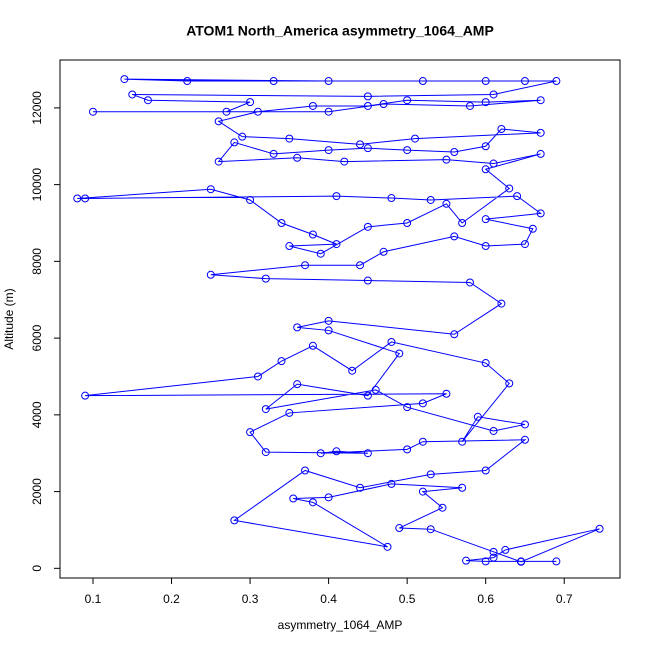 This screenshot has height=655, width=650. What do you see at coordinates (250, 599) in the screenshot?
I see `x-tick-label: 0.3` at bounding box center [250, 599].